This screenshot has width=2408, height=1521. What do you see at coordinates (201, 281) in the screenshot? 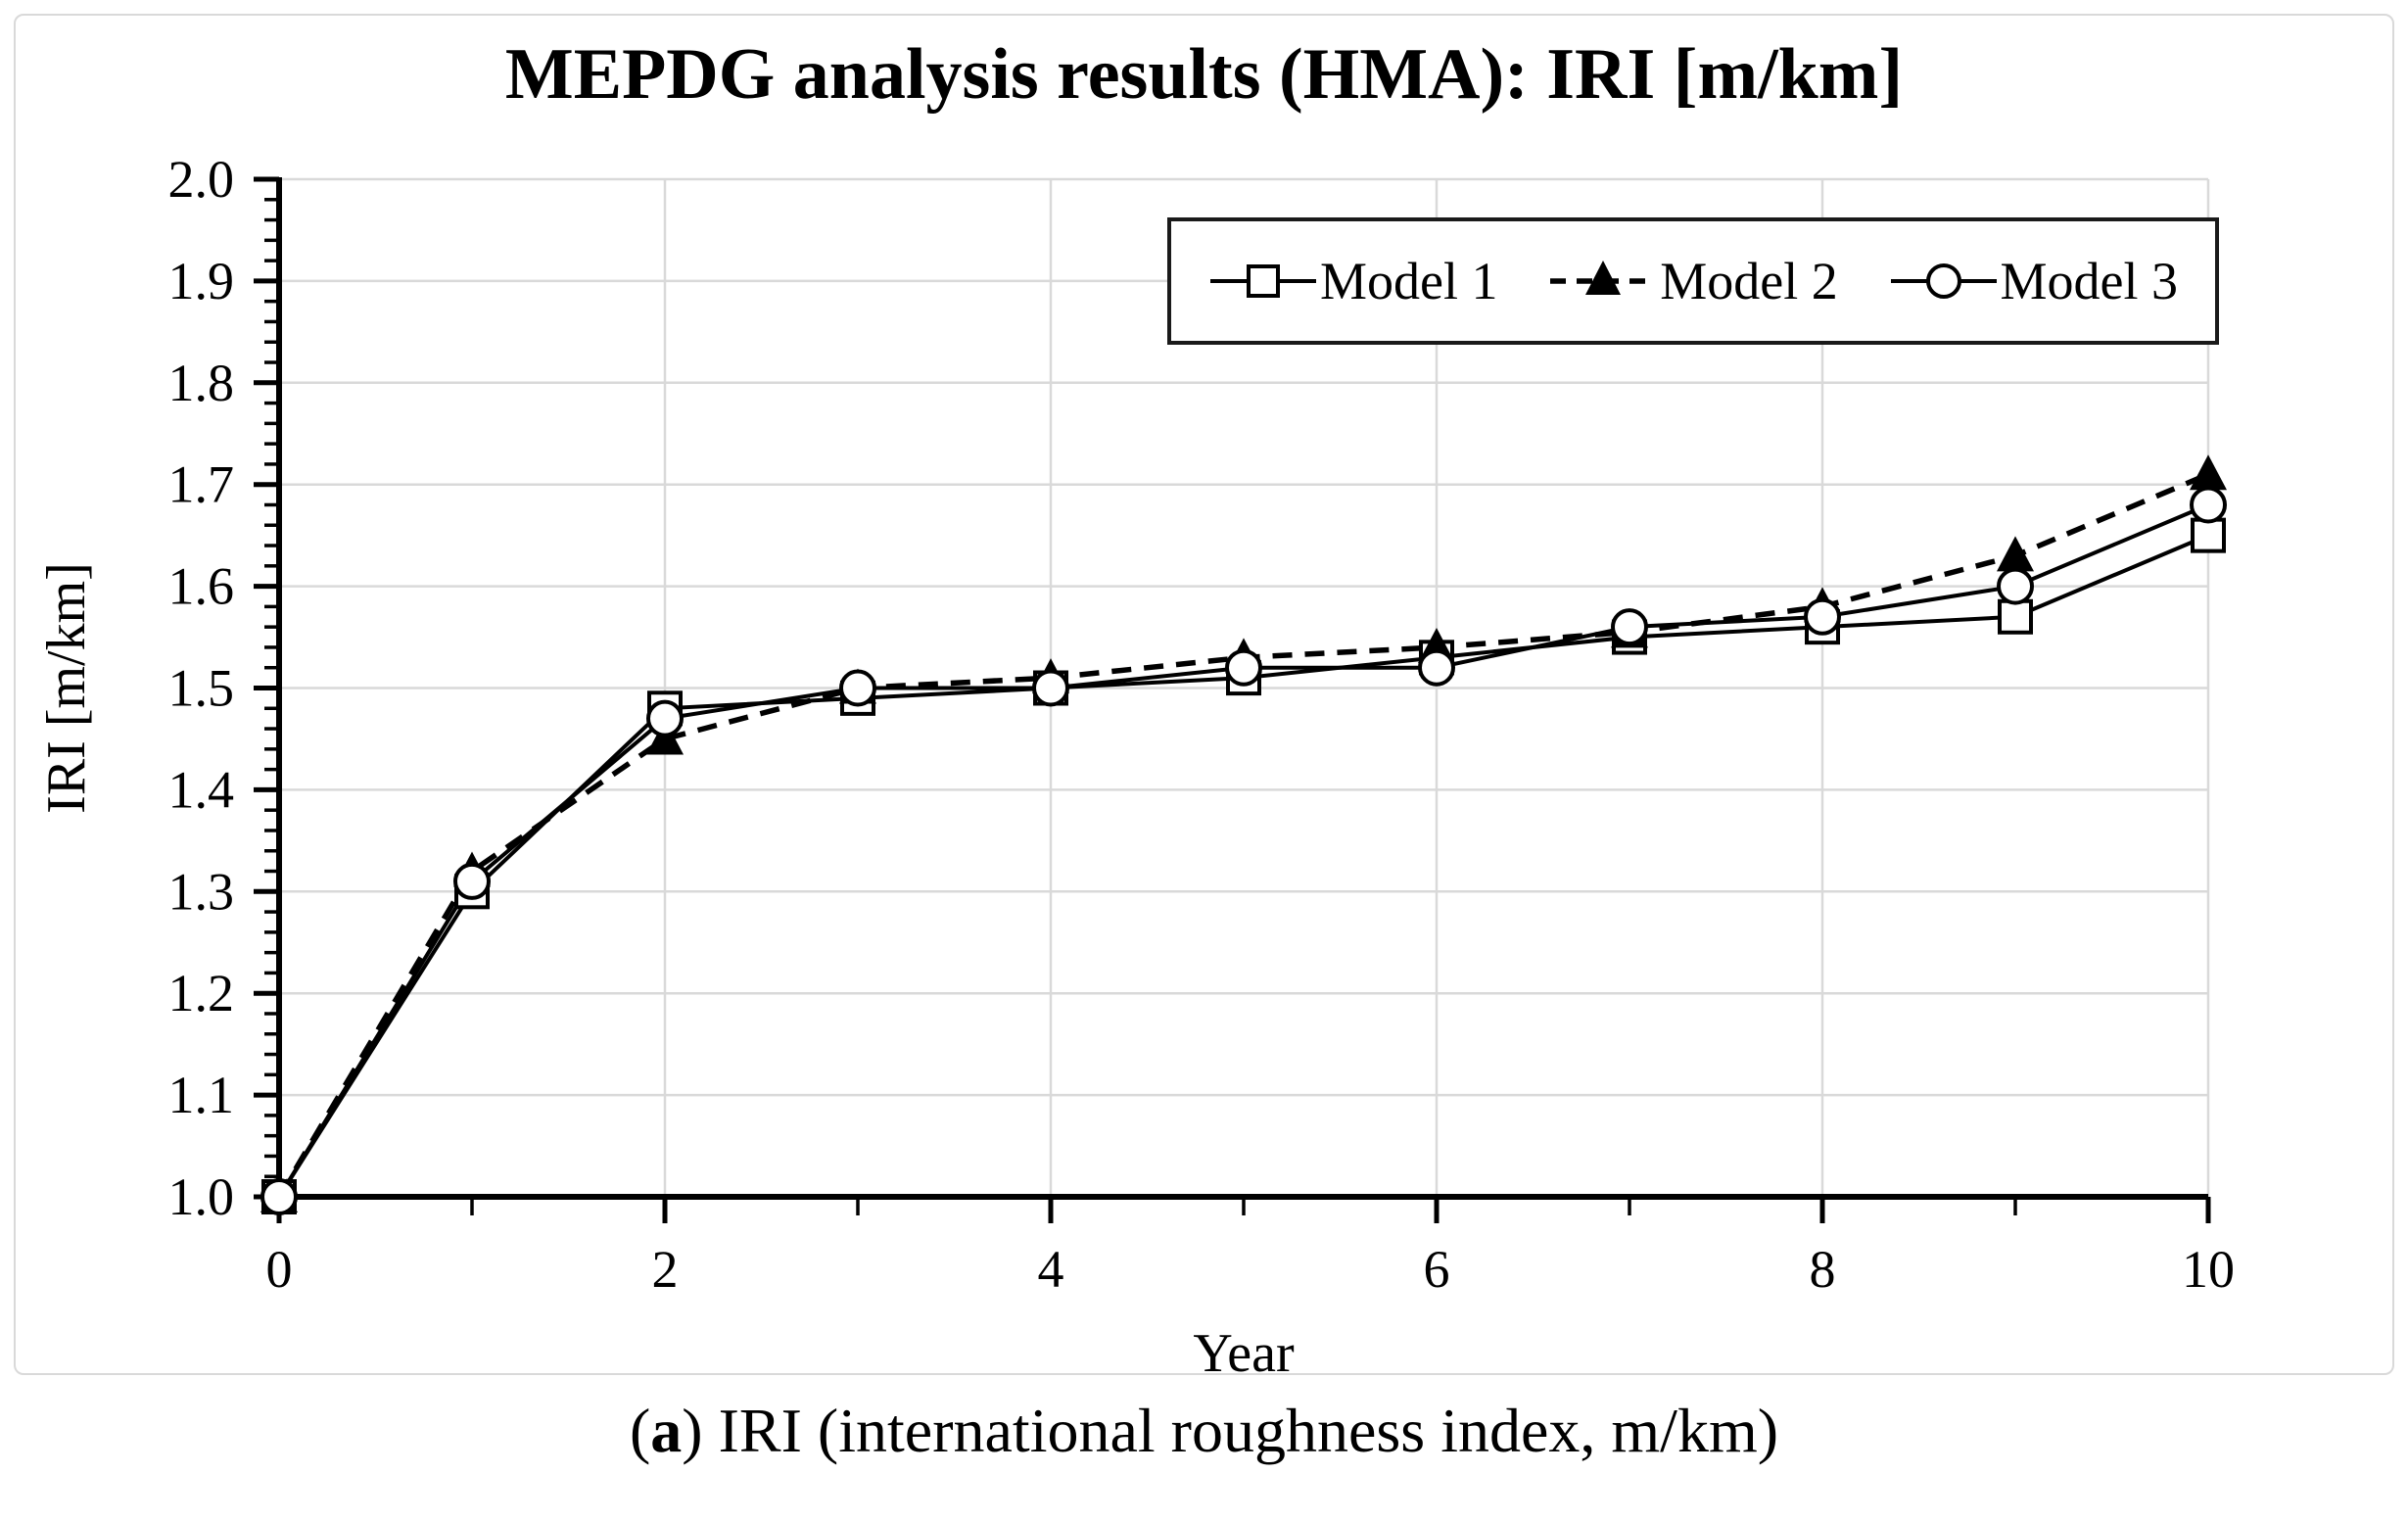
I see `y-tick-label: 1.9` at bounding box center [201, 281].